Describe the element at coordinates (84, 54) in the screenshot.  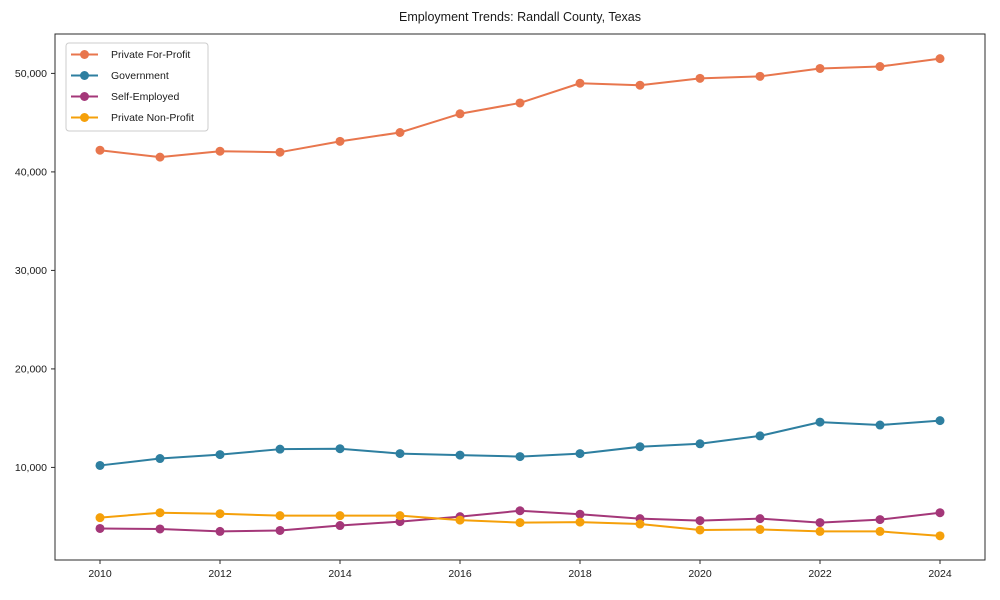
I see `legend-marker-private-for-profit` at that location.